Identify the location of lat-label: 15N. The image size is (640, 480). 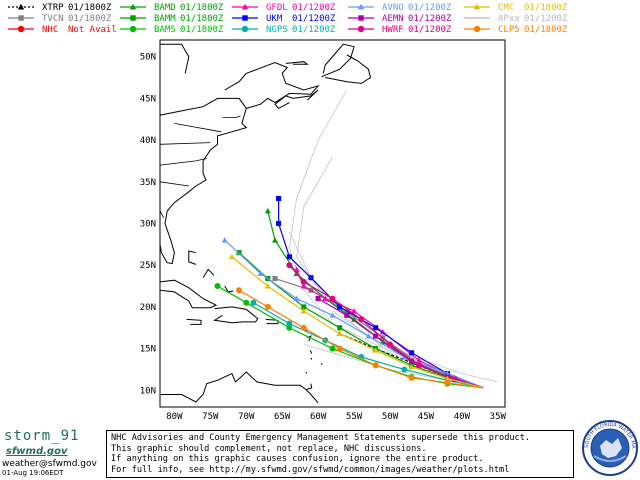
(148, 350).